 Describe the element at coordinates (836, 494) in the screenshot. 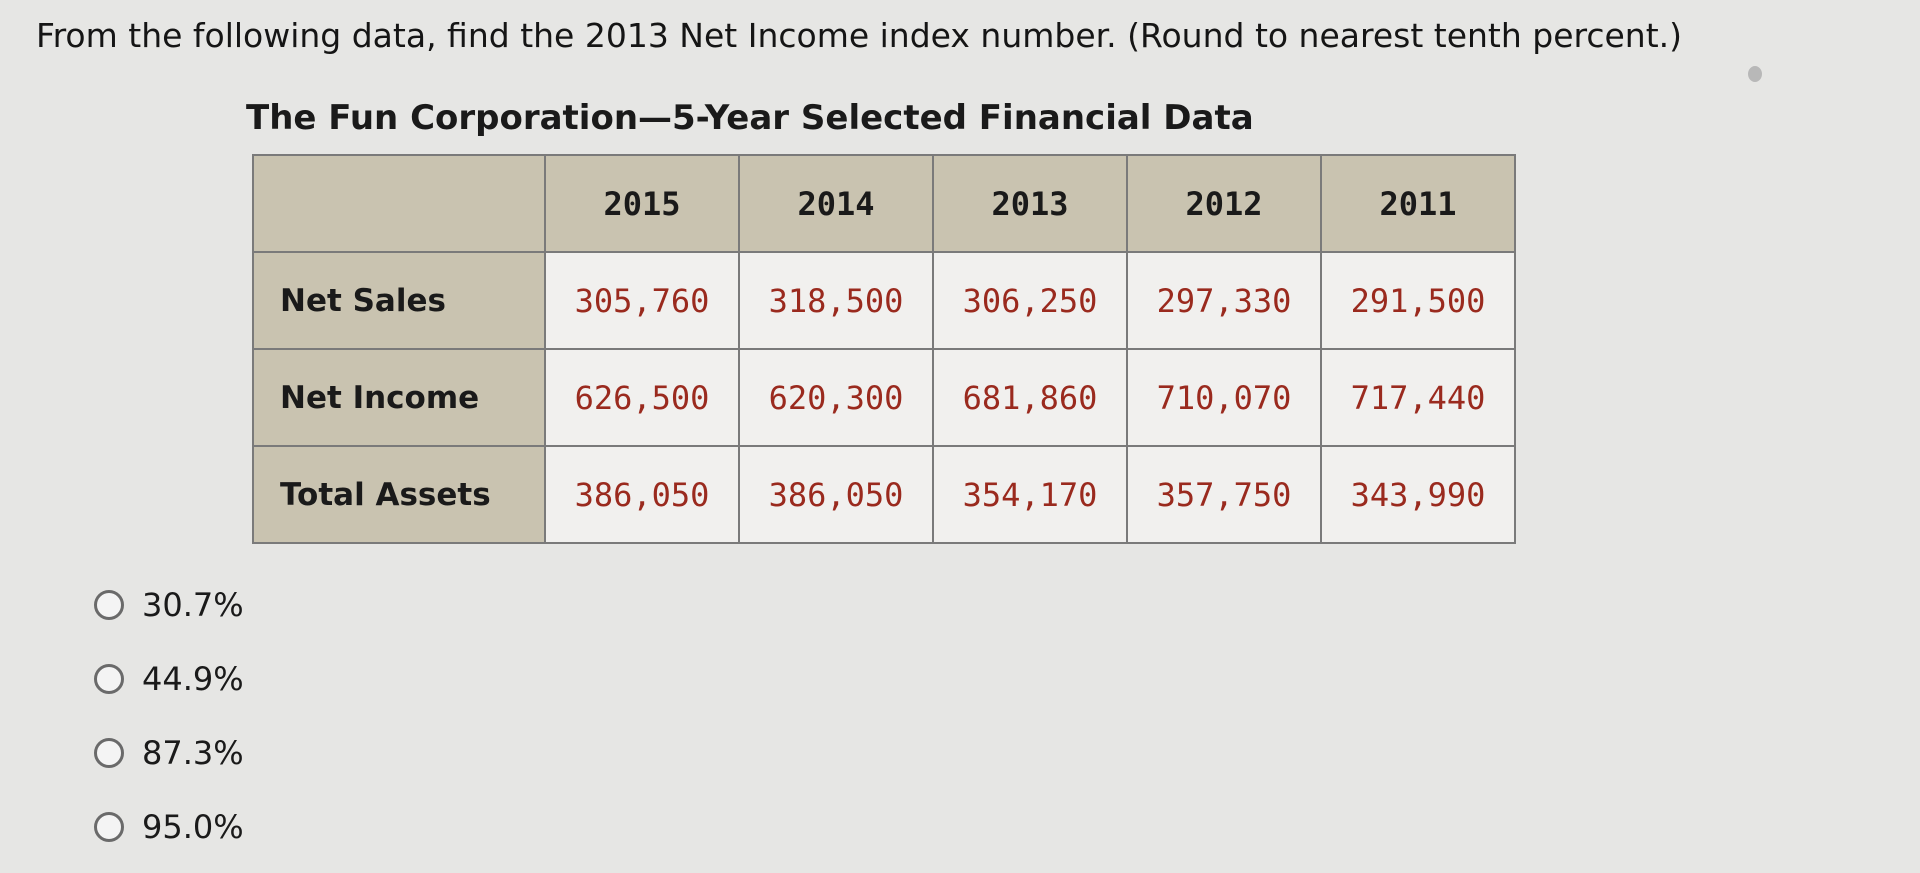

I see `cell-total-assets-2014: 386,050` at that location.